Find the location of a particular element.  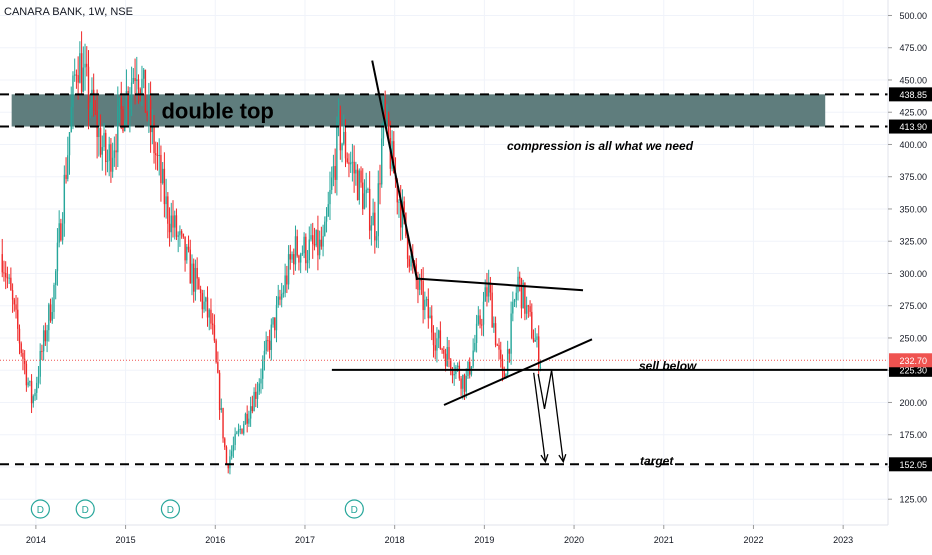

y-tick-label: 400.00 is located at coordinates (913, 145).